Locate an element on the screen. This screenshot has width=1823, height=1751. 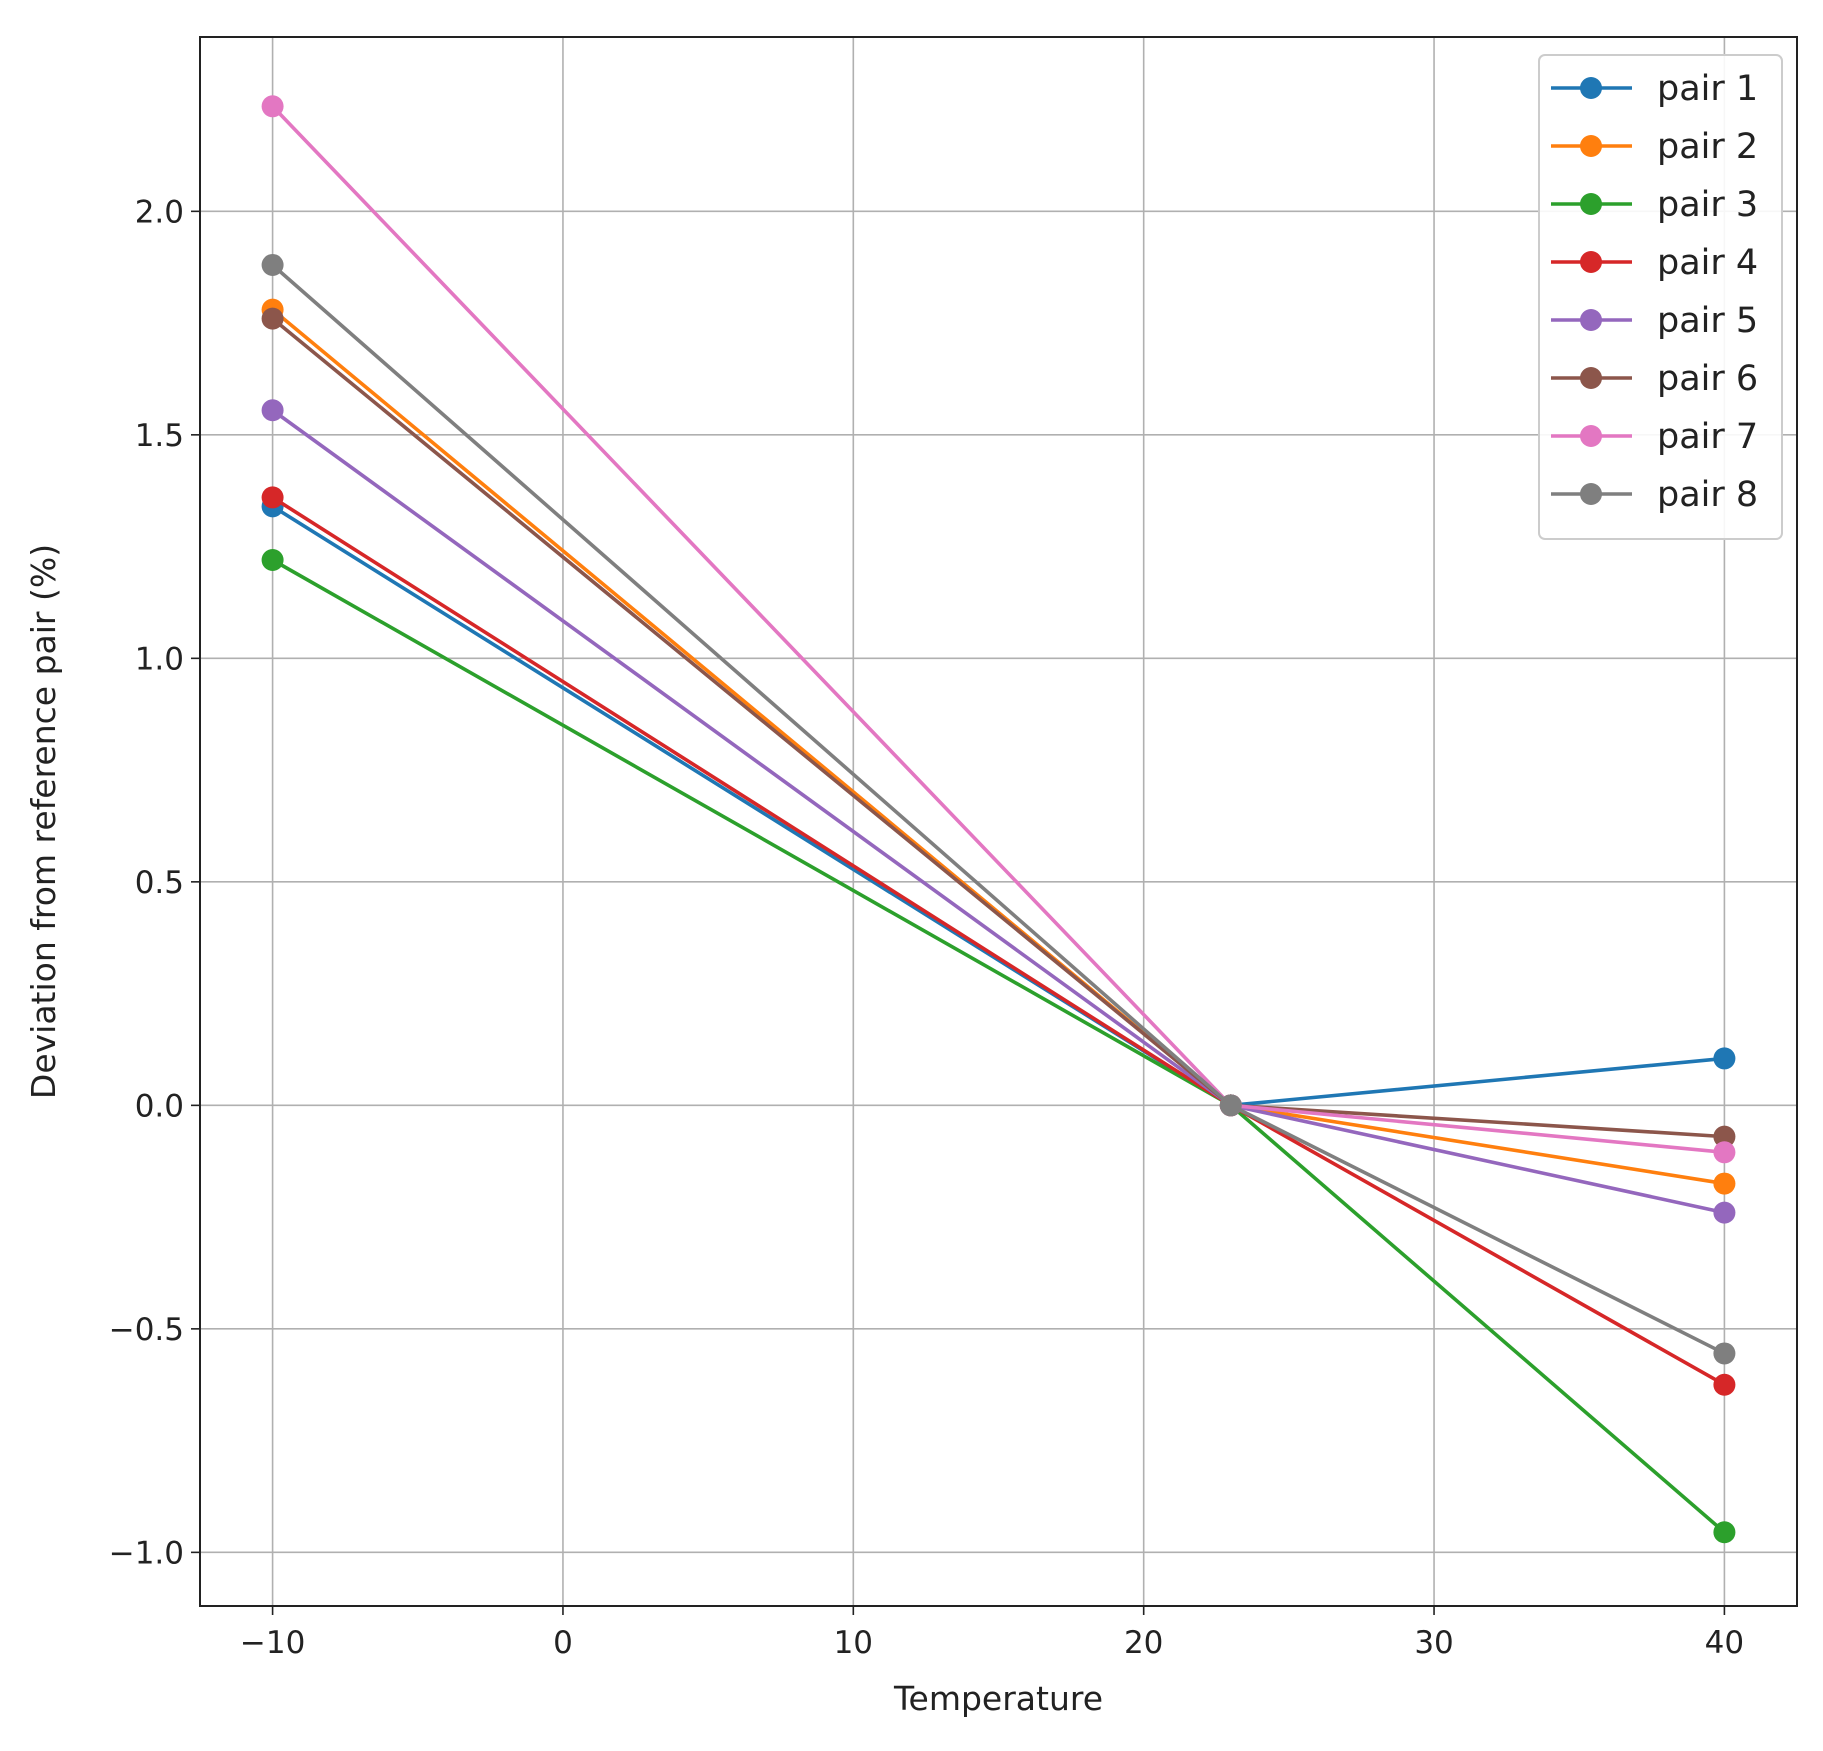
y-tick-label: 0.5 is located at coordinates (159, 883).